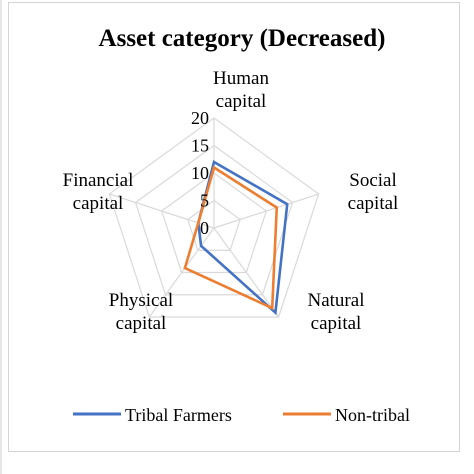  I want to click on tick-labels: 0 5 10 15 20, so click(200, 173).